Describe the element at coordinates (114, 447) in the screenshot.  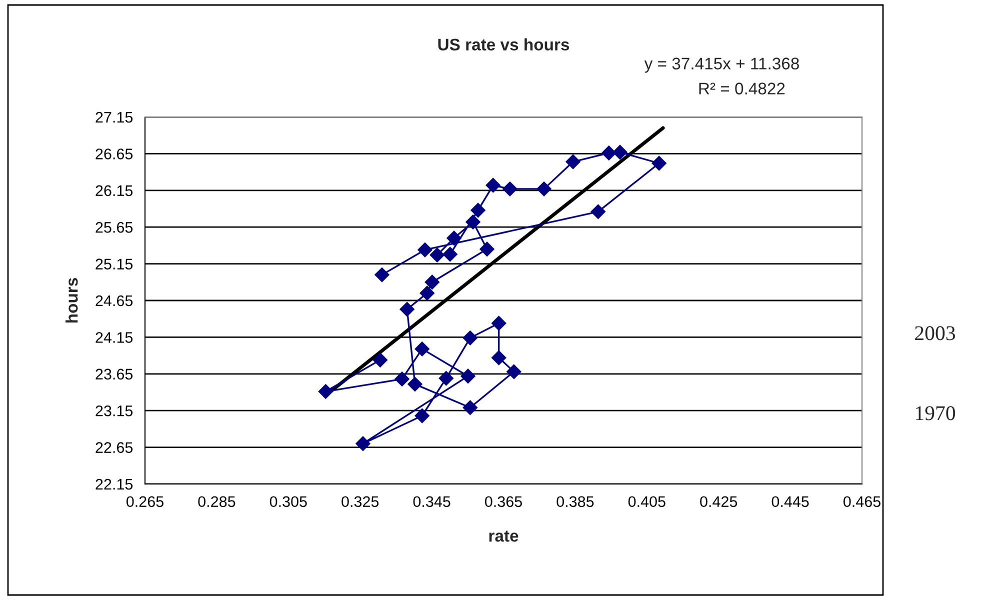
I see `y-tick-label: 22.65` at that location.